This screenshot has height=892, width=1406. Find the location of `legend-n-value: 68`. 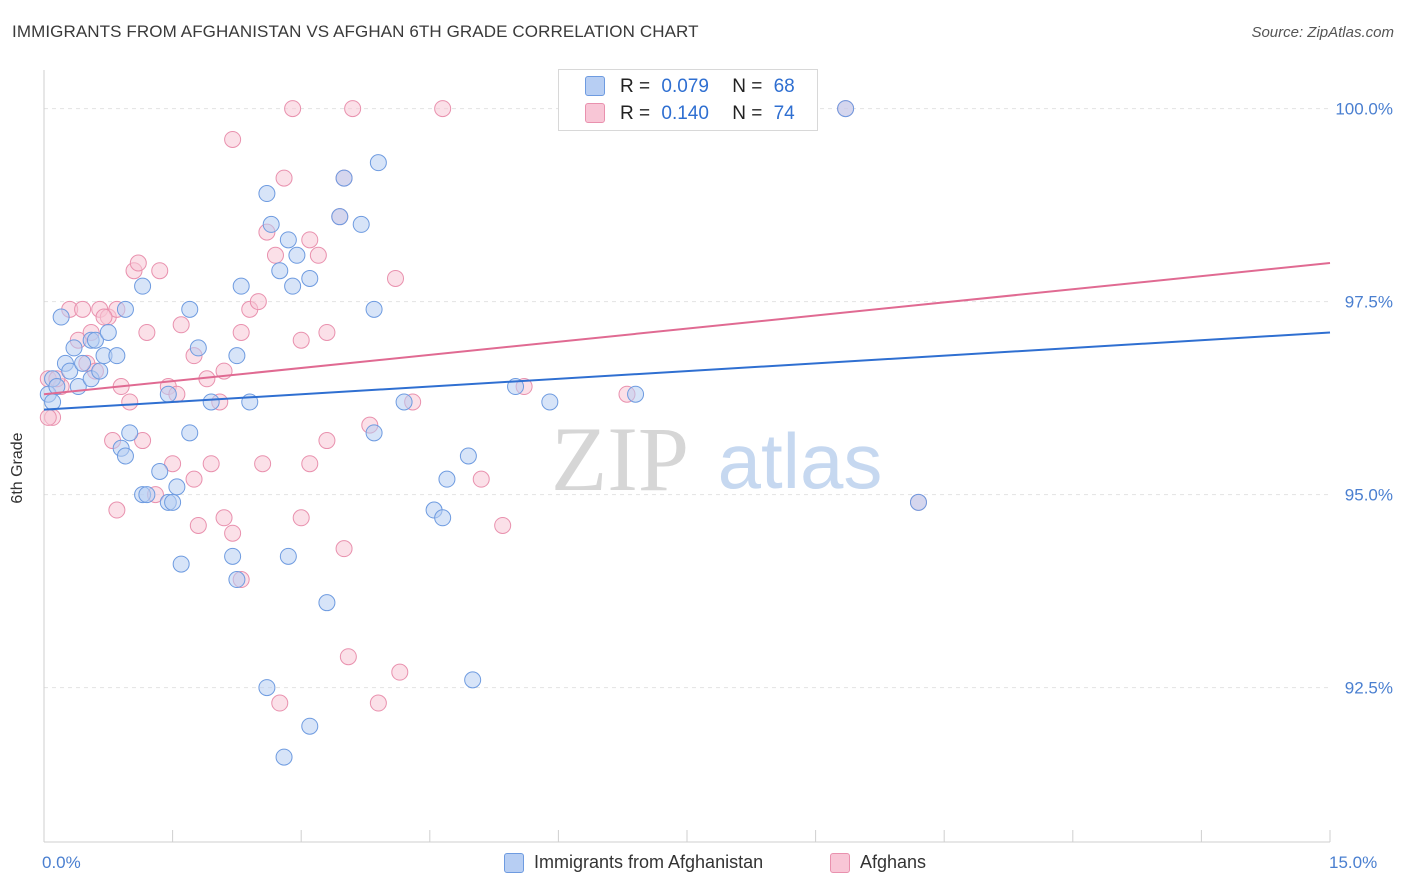

legend-n-value: 68 is located at coordinates (784, 86).